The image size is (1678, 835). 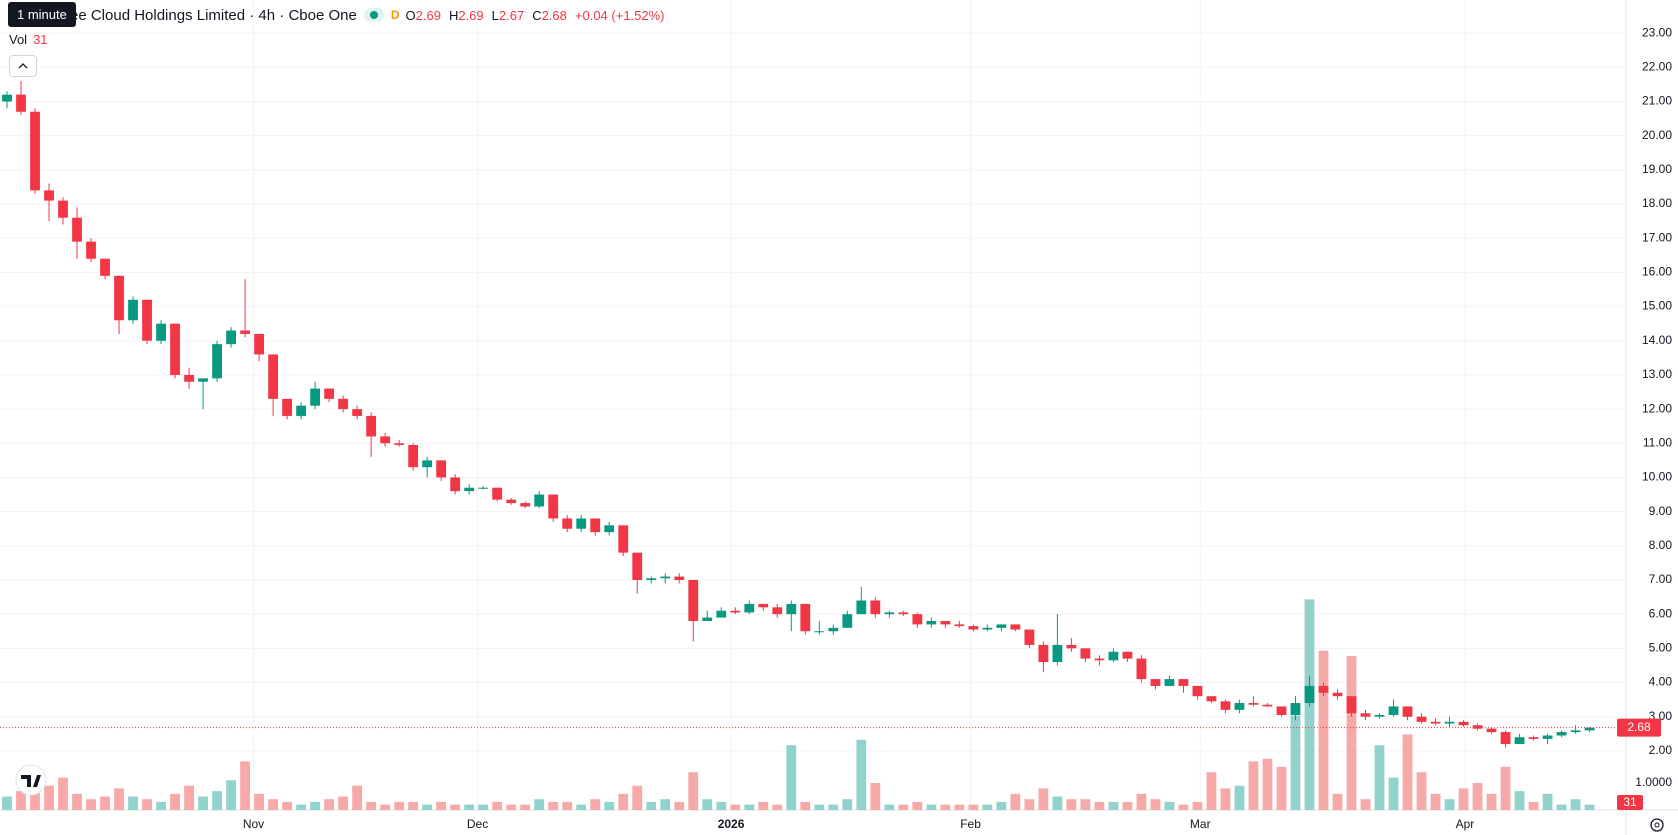 What do you see at coordinates (1657, 32) in the screenshot?
I see `y-tick-label: 23.00` at bounding box center [1657, 32].